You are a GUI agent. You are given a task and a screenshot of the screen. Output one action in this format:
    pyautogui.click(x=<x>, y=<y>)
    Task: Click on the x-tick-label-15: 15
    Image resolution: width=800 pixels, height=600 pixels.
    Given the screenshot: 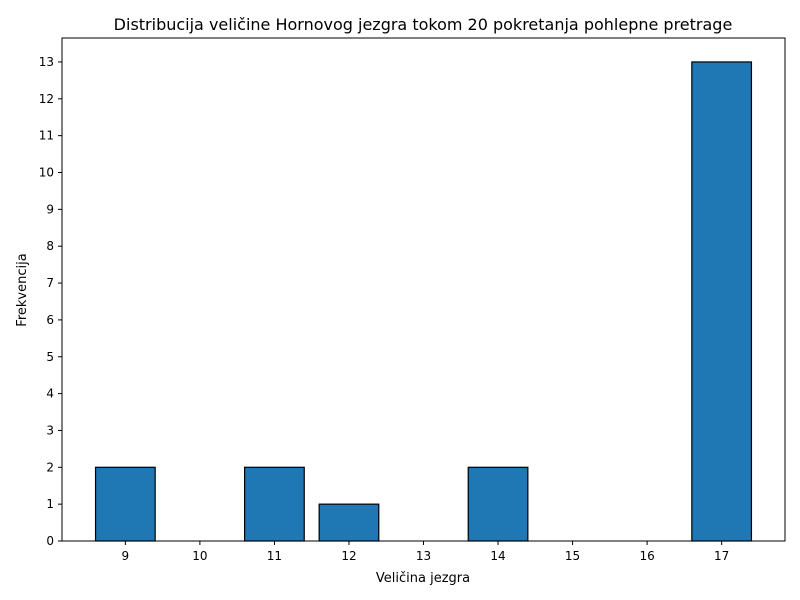 What is the action you would take?
    pyautogui.click(x=572, y=556)
    